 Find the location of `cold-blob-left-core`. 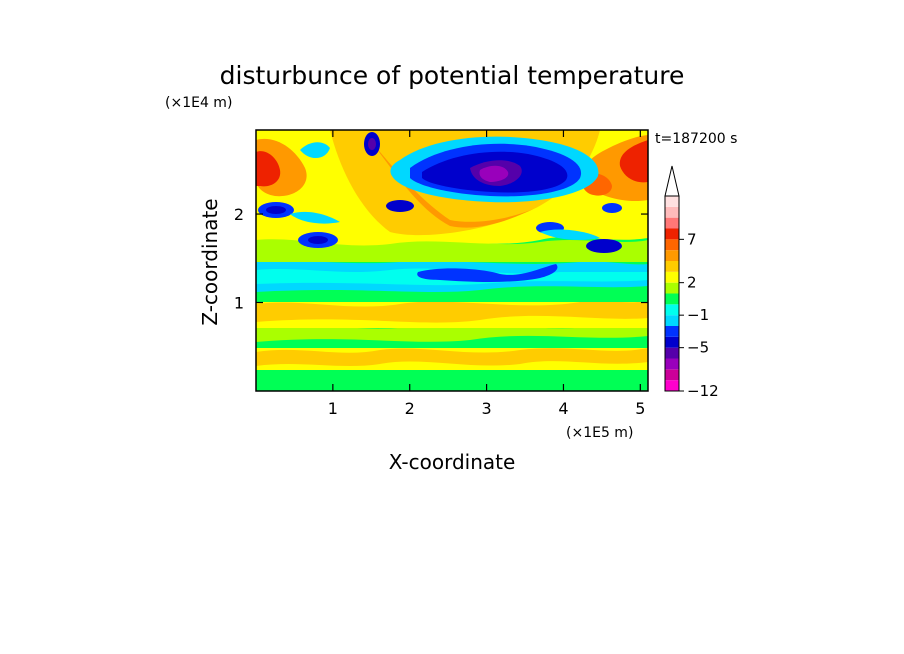

cold-blob-left-core is located at coordinates (276, 210).